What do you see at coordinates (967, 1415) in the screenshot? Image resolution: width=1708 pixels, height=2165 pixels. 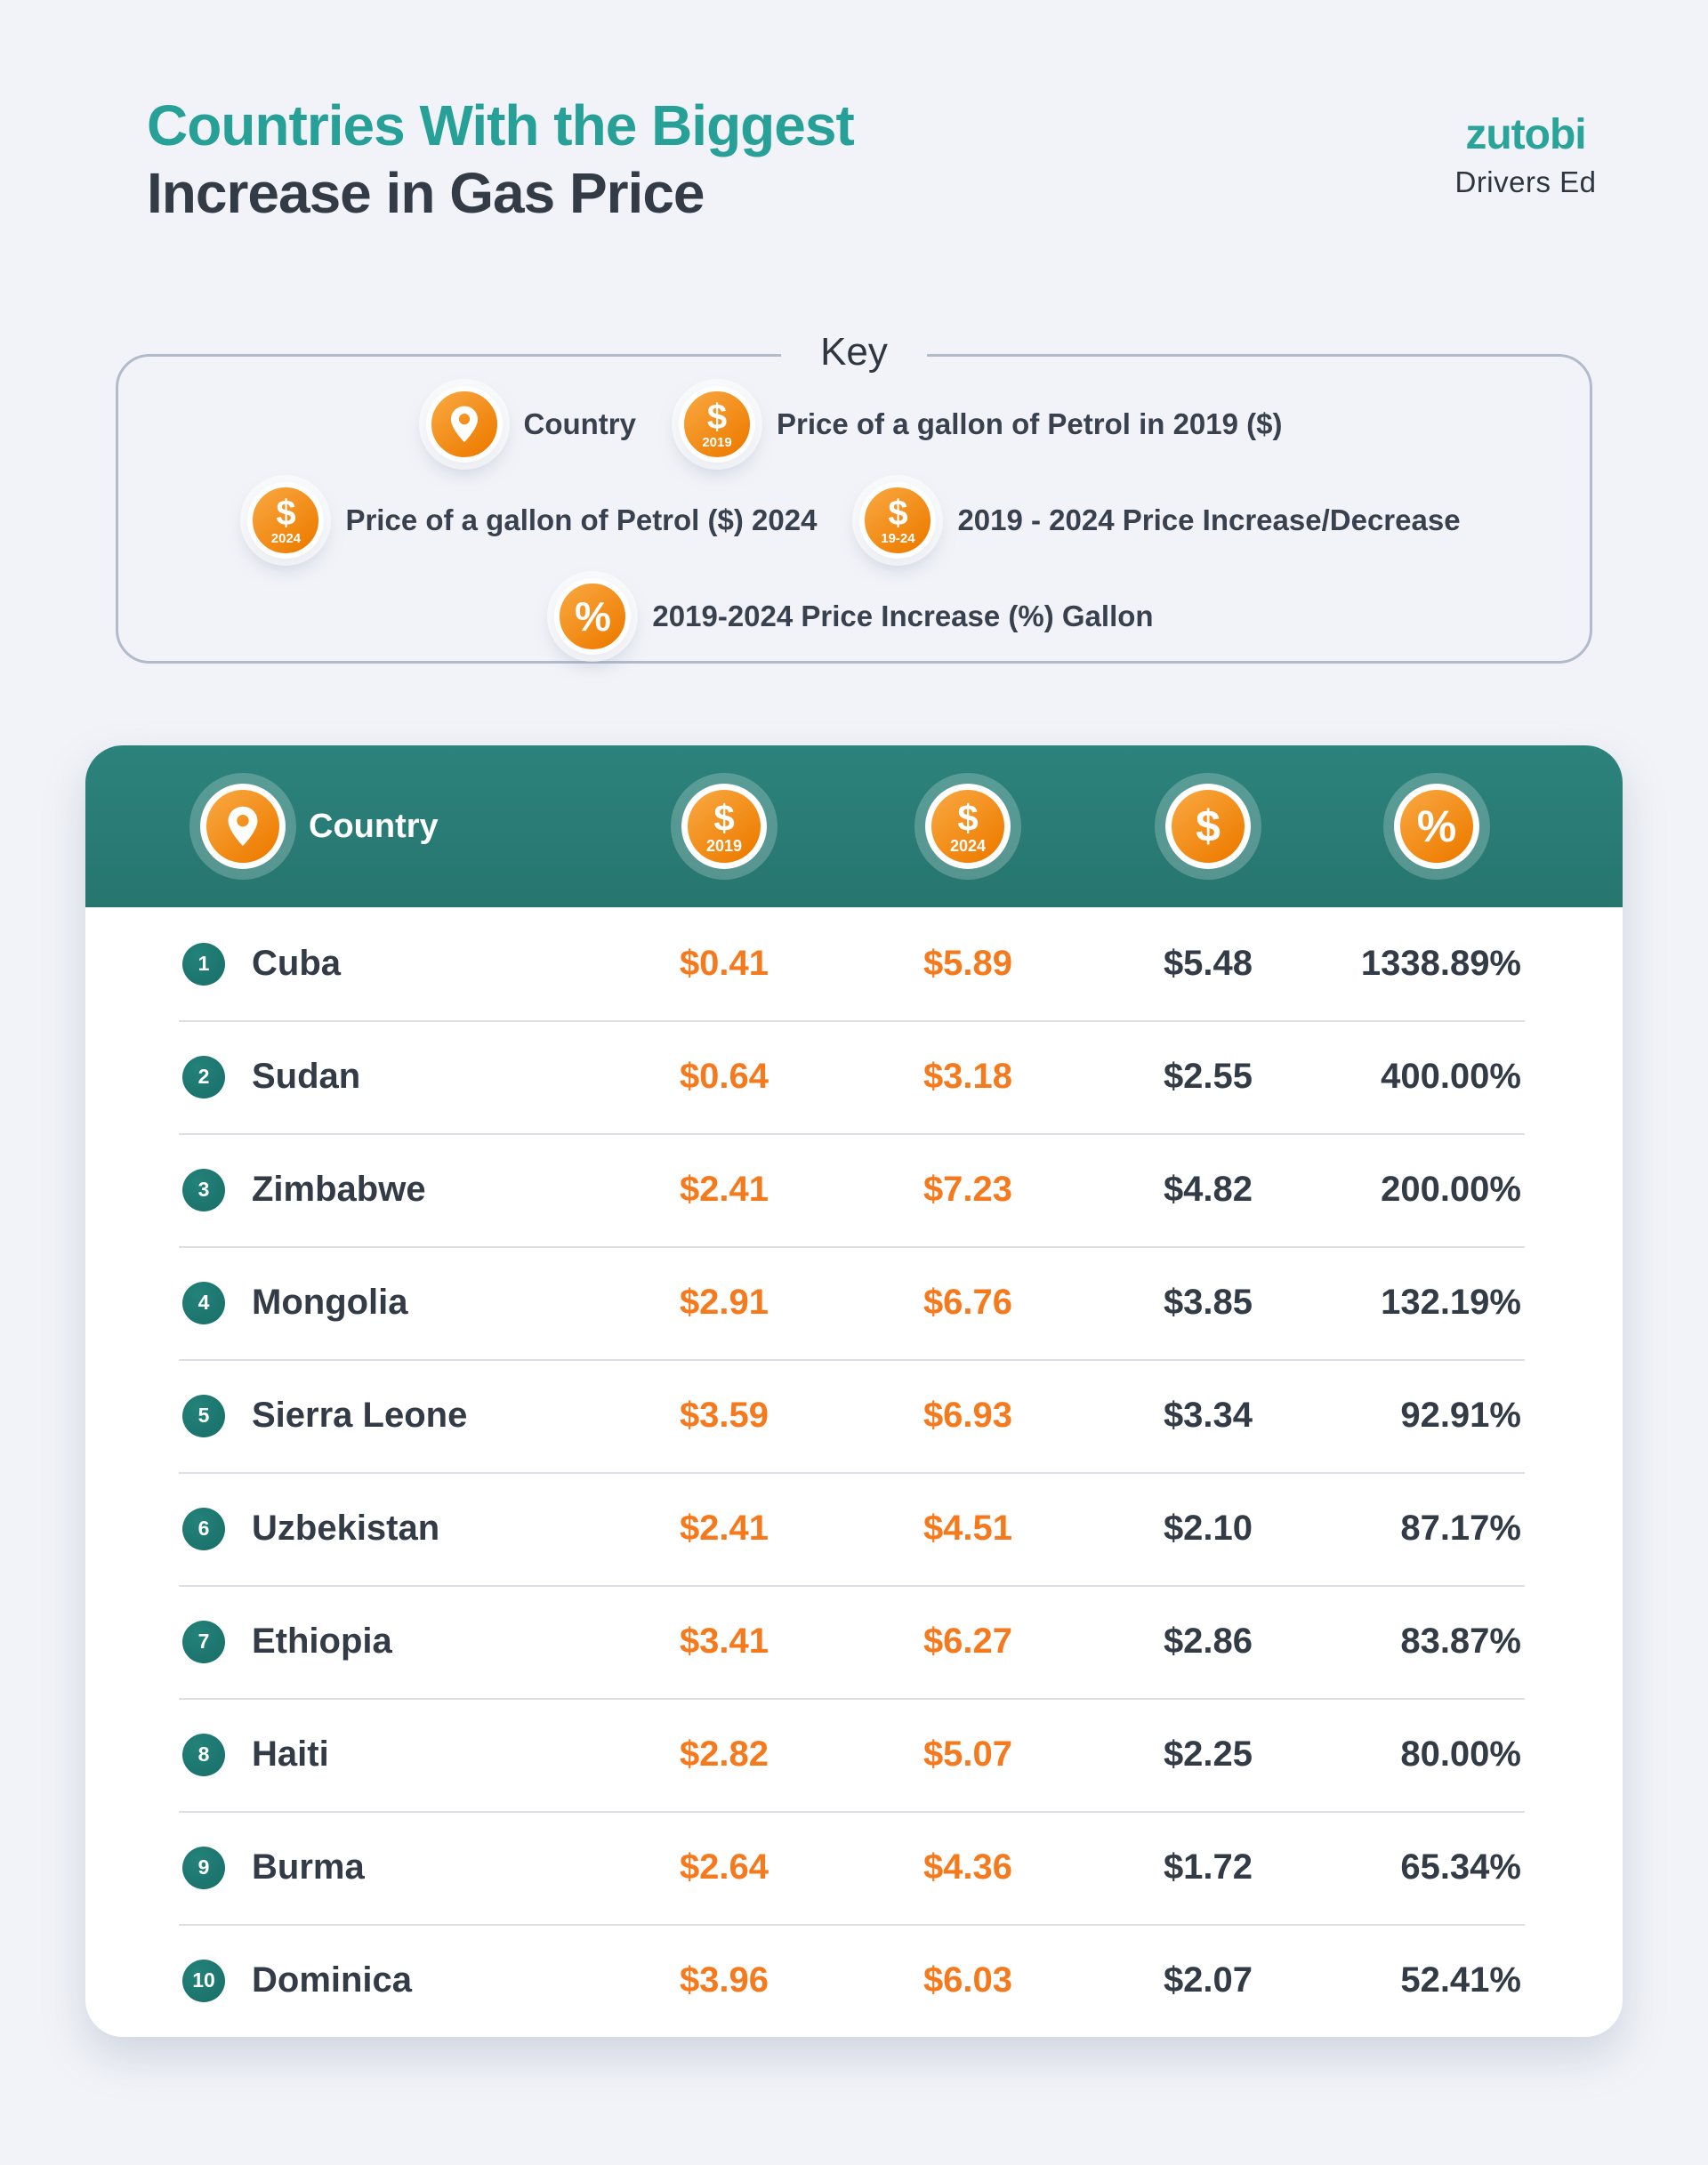 I see `price-2024-value: $6.93` at bounding box center [967, 1415].